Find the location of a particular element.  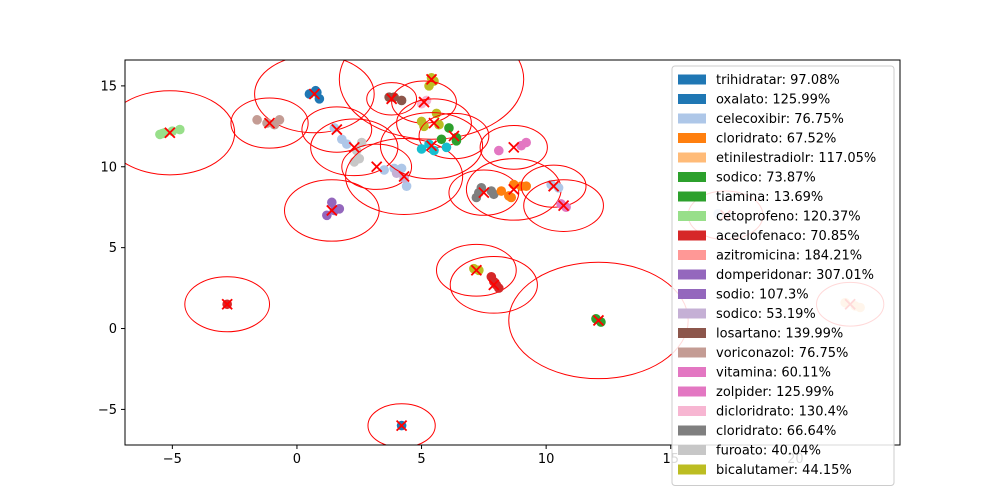

cluster-gray-mid is located at coordinates (354, 147).